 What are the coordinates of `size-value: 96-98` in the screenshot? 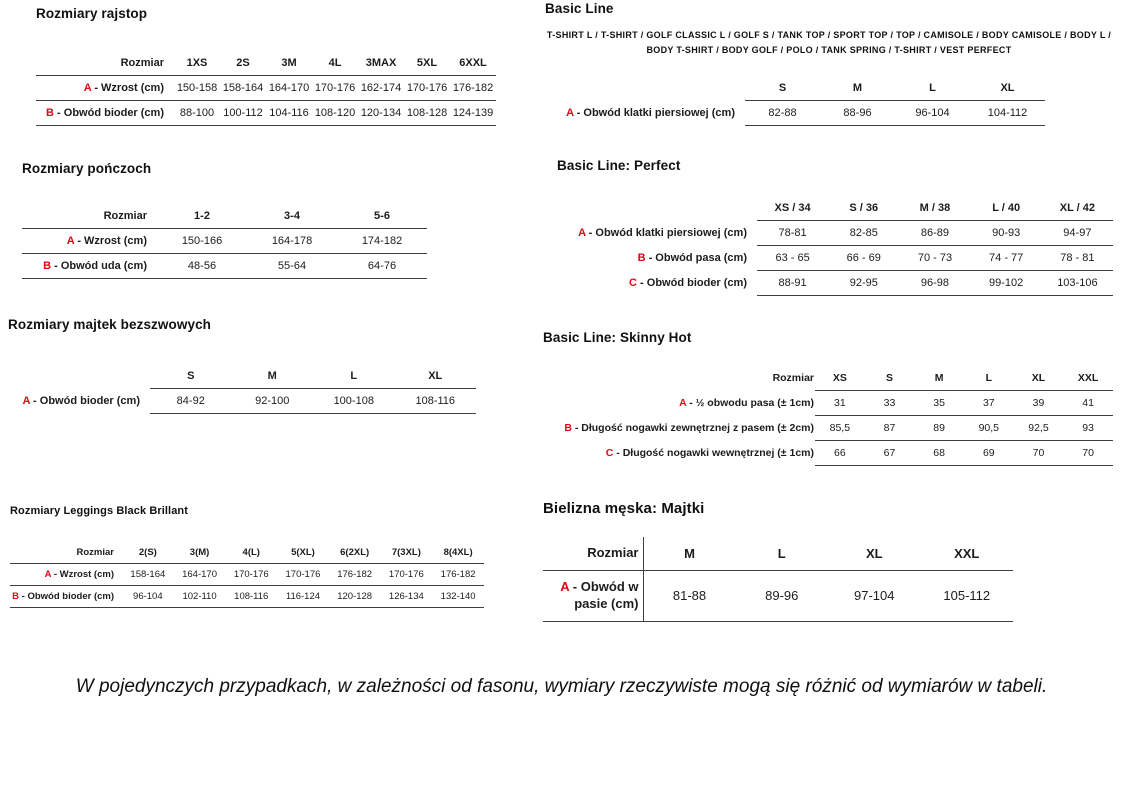 It's located at (935, 283).